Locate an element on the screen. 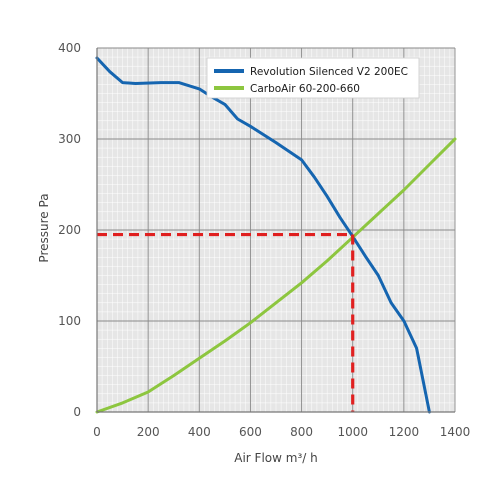 The width and height of the screenshot is (500, 500). y-axis-label: Pressure Pa is located at coordinates (44, 227).